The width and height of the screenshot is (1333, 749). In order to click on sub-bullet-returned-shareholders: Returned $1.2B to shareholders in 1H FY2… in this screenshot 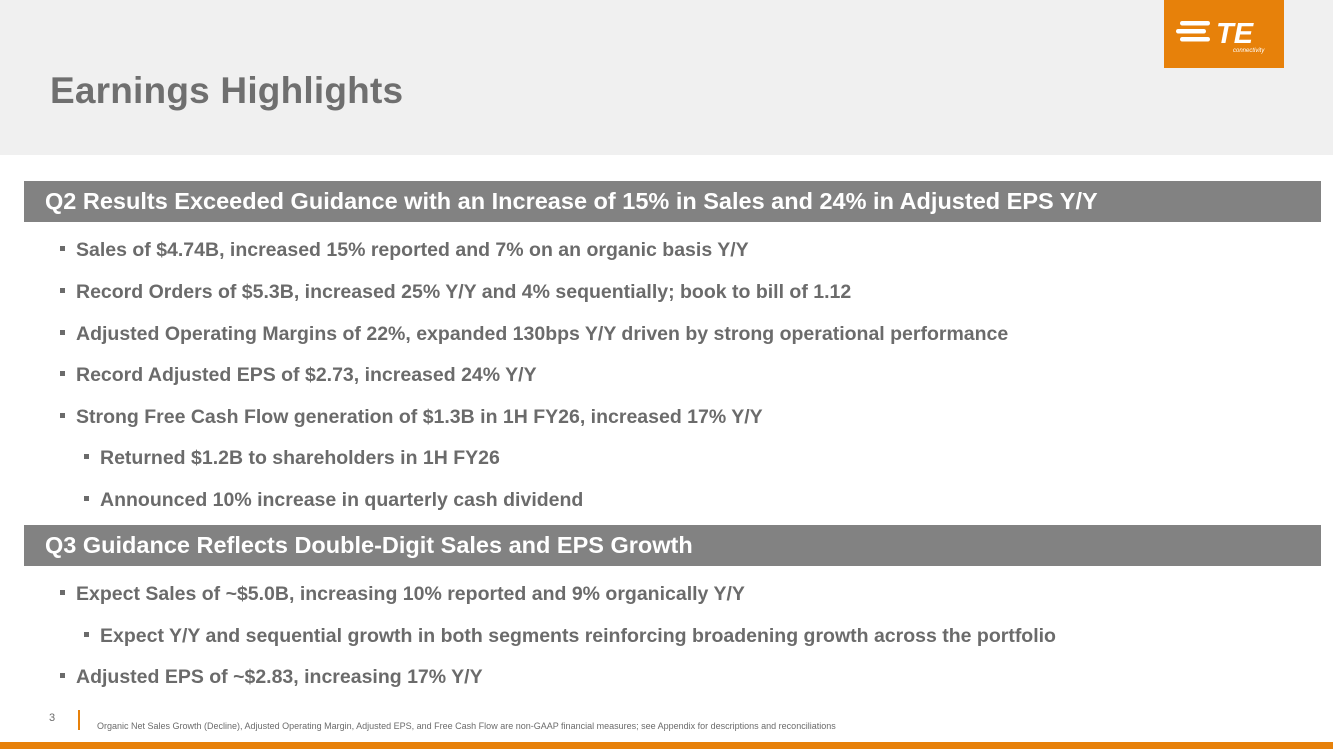, I will do `click(292, 458)`.